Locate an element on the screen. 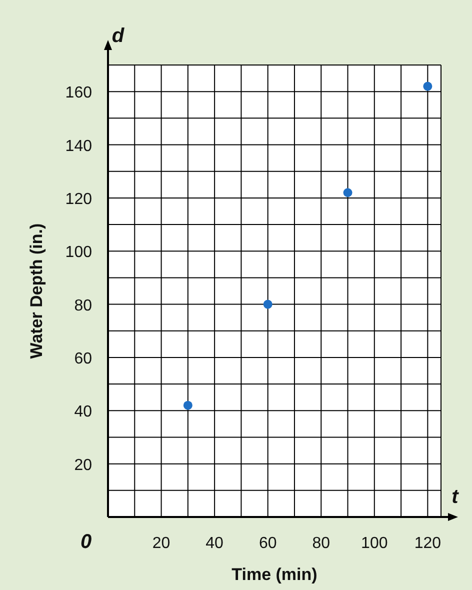 The height and width of the screenshot is (590, 472). y-tick-label: 80 is located at coordinates (83, 305).